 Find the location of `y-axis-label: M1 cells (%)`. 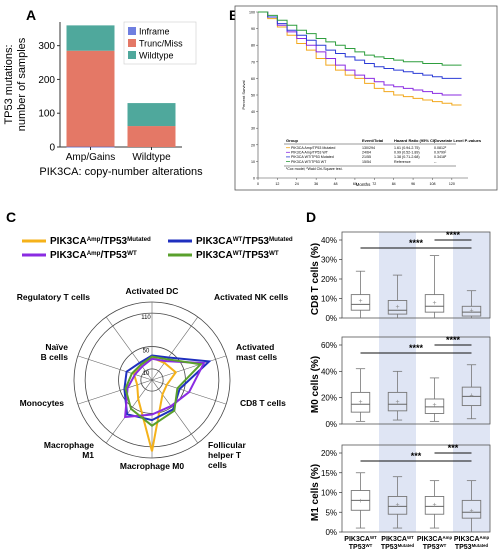

y-axis-label: M1 cells (%) is located at coordinates (315, 492).